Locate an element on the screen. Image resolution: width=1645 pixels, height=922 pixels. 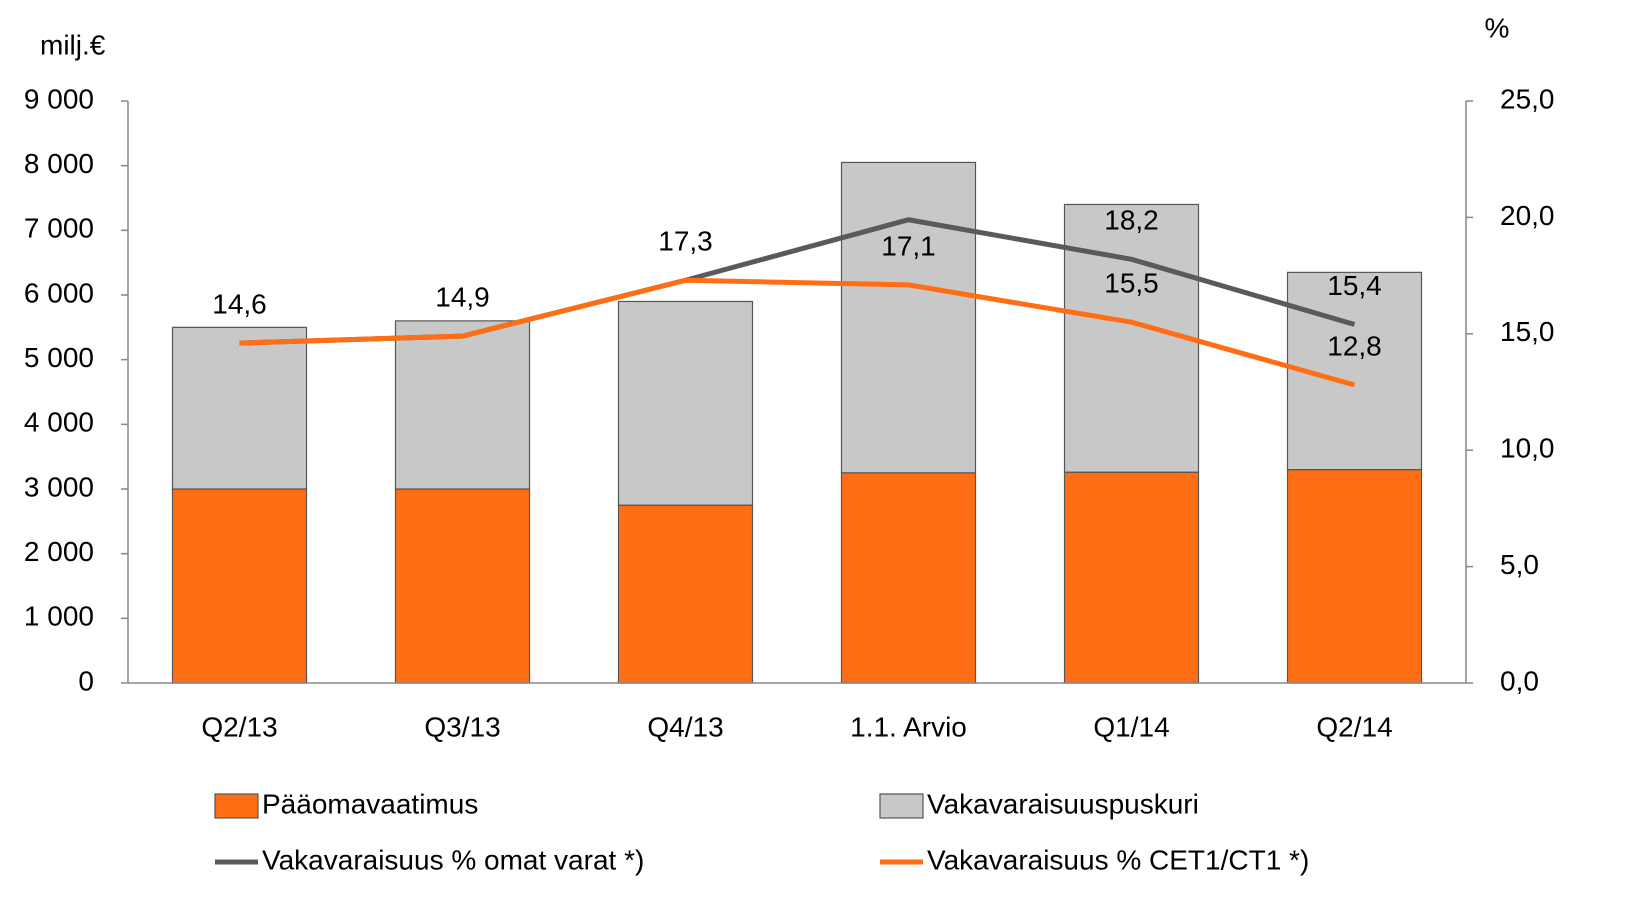
data-label: 15,5 is located at coordinates (1131, 283).